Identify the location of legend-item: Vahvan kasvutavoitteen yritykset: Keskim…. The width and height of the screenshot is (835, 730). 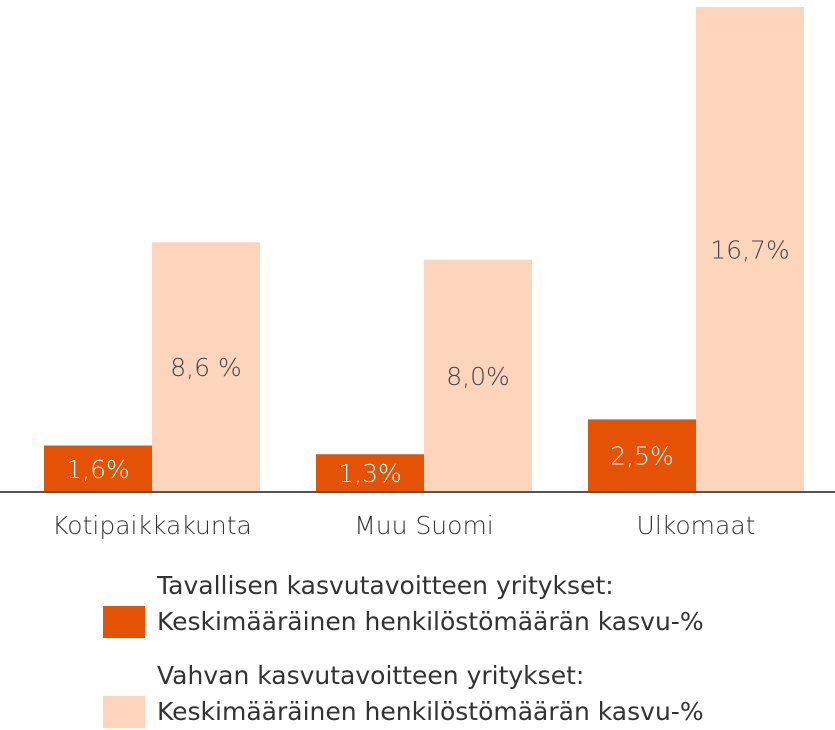
(403, 694).